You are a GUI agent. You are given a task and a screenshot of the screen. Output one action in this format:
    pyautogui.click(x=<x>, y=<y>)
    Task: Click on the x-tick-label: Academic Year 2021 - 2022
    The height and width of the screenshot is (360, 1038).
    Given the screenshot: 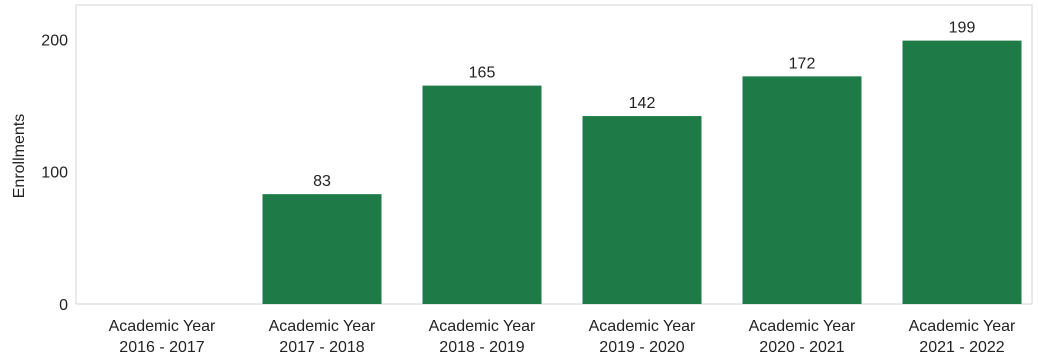 What is the action you would take?
    pyautogui.click(x=962, y=337)
    